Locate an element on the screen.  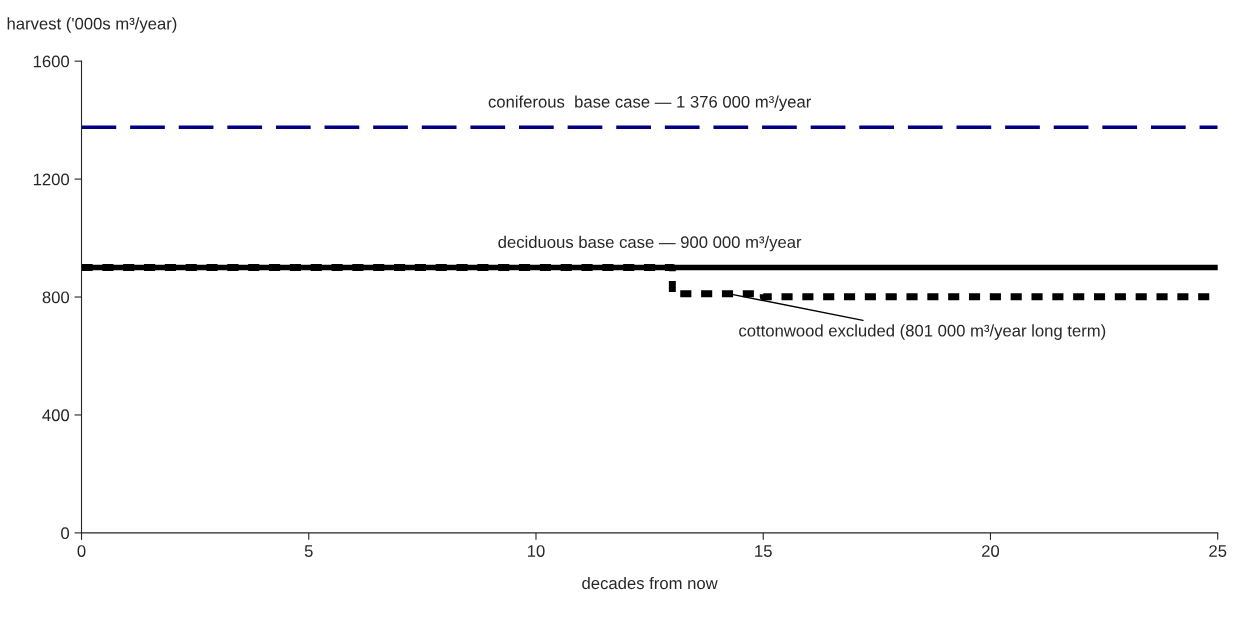
y-tick-label: 1200 is located at coordinates (51, 179).